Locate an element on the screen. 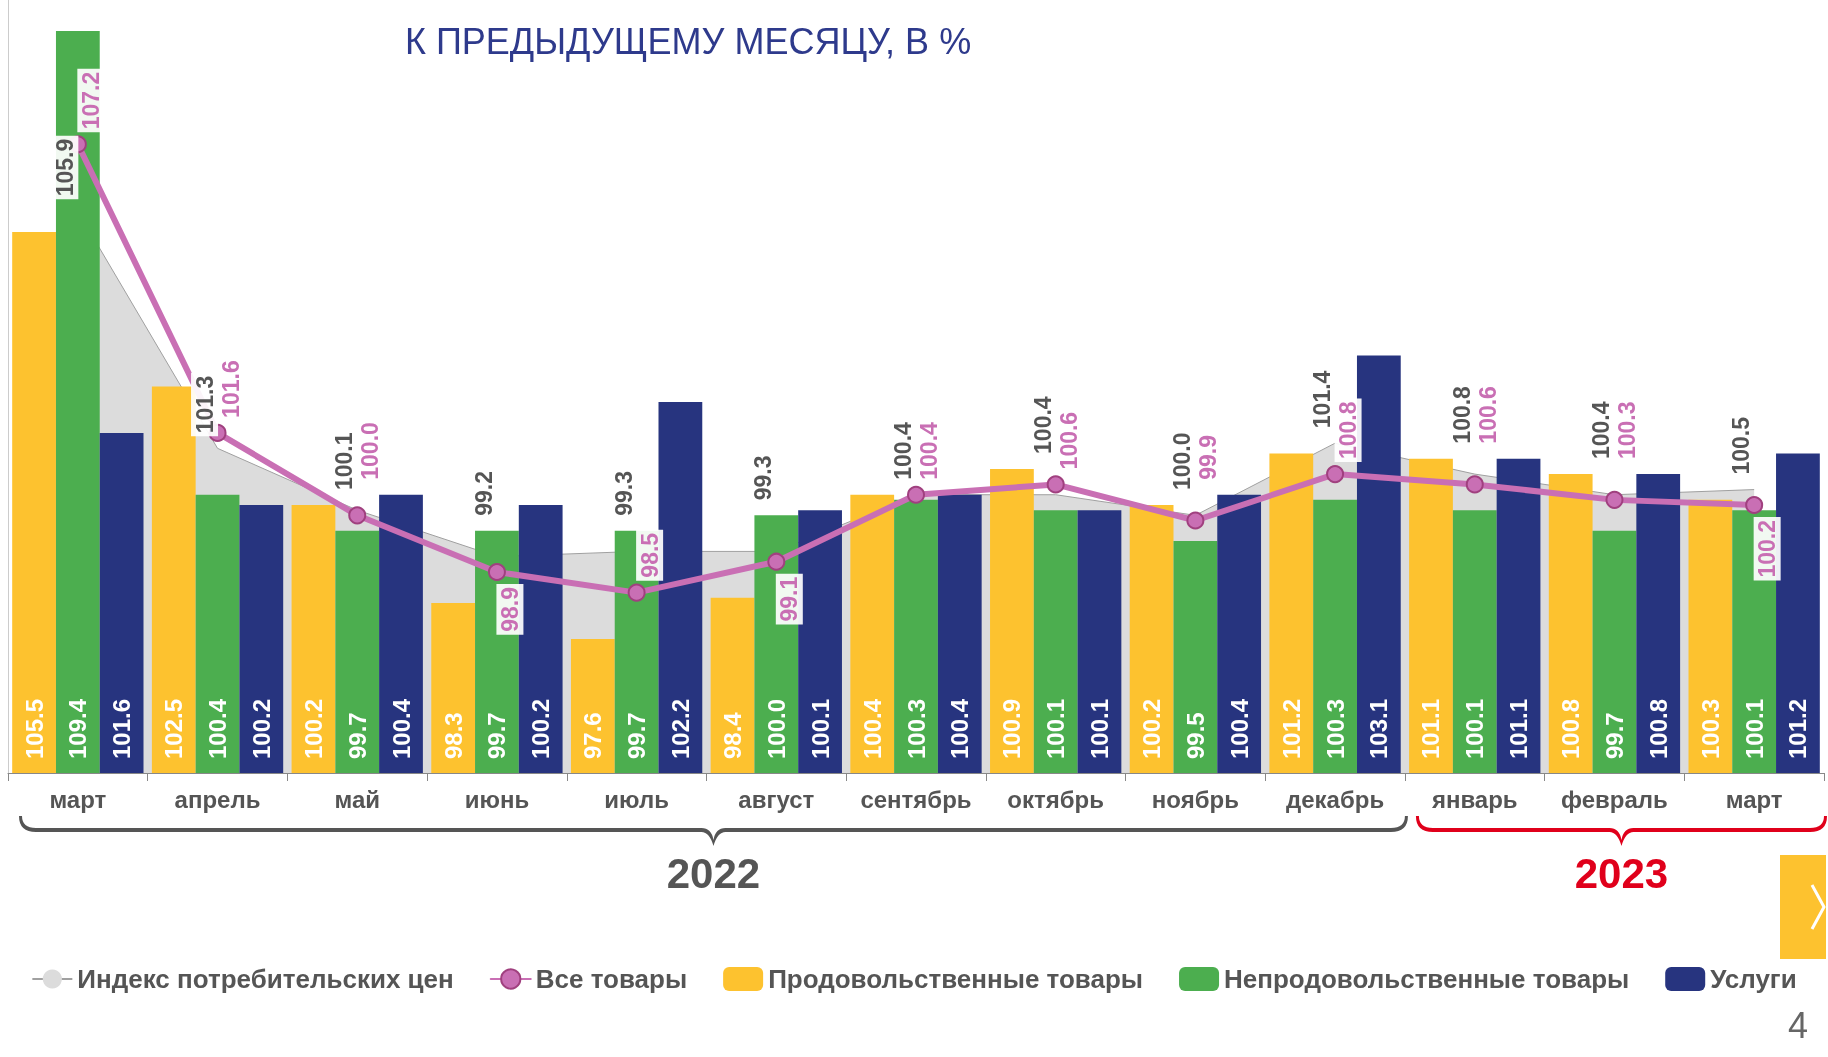 This screenshot has width=1828, height=1057. x-tick-label: ноябрь is located at coordinates (1195, 799).